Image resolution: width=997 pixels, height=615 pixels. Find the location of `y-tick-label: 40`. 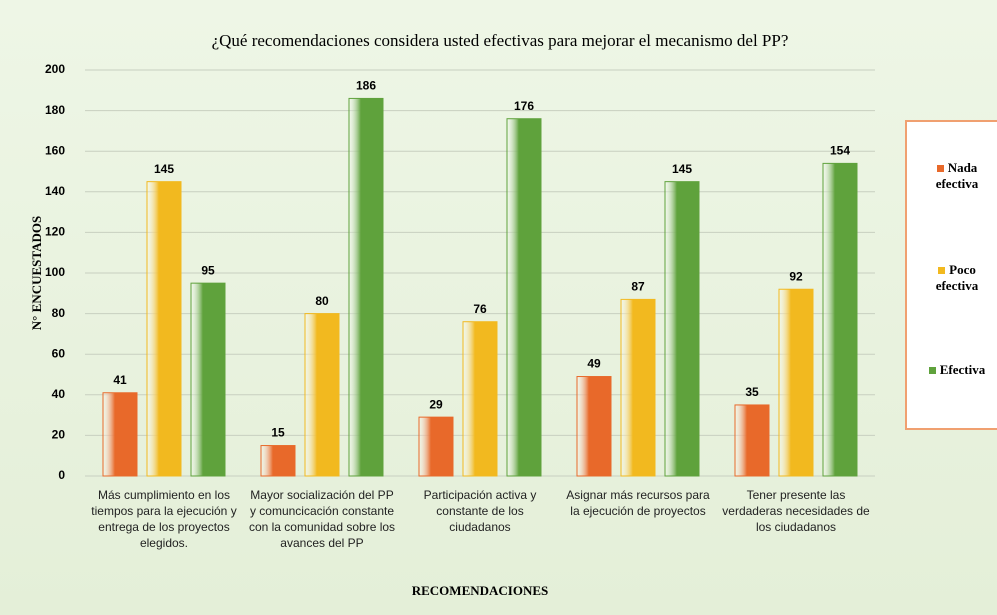

y-tick-label: 40 is located at coordinates (59, 394).